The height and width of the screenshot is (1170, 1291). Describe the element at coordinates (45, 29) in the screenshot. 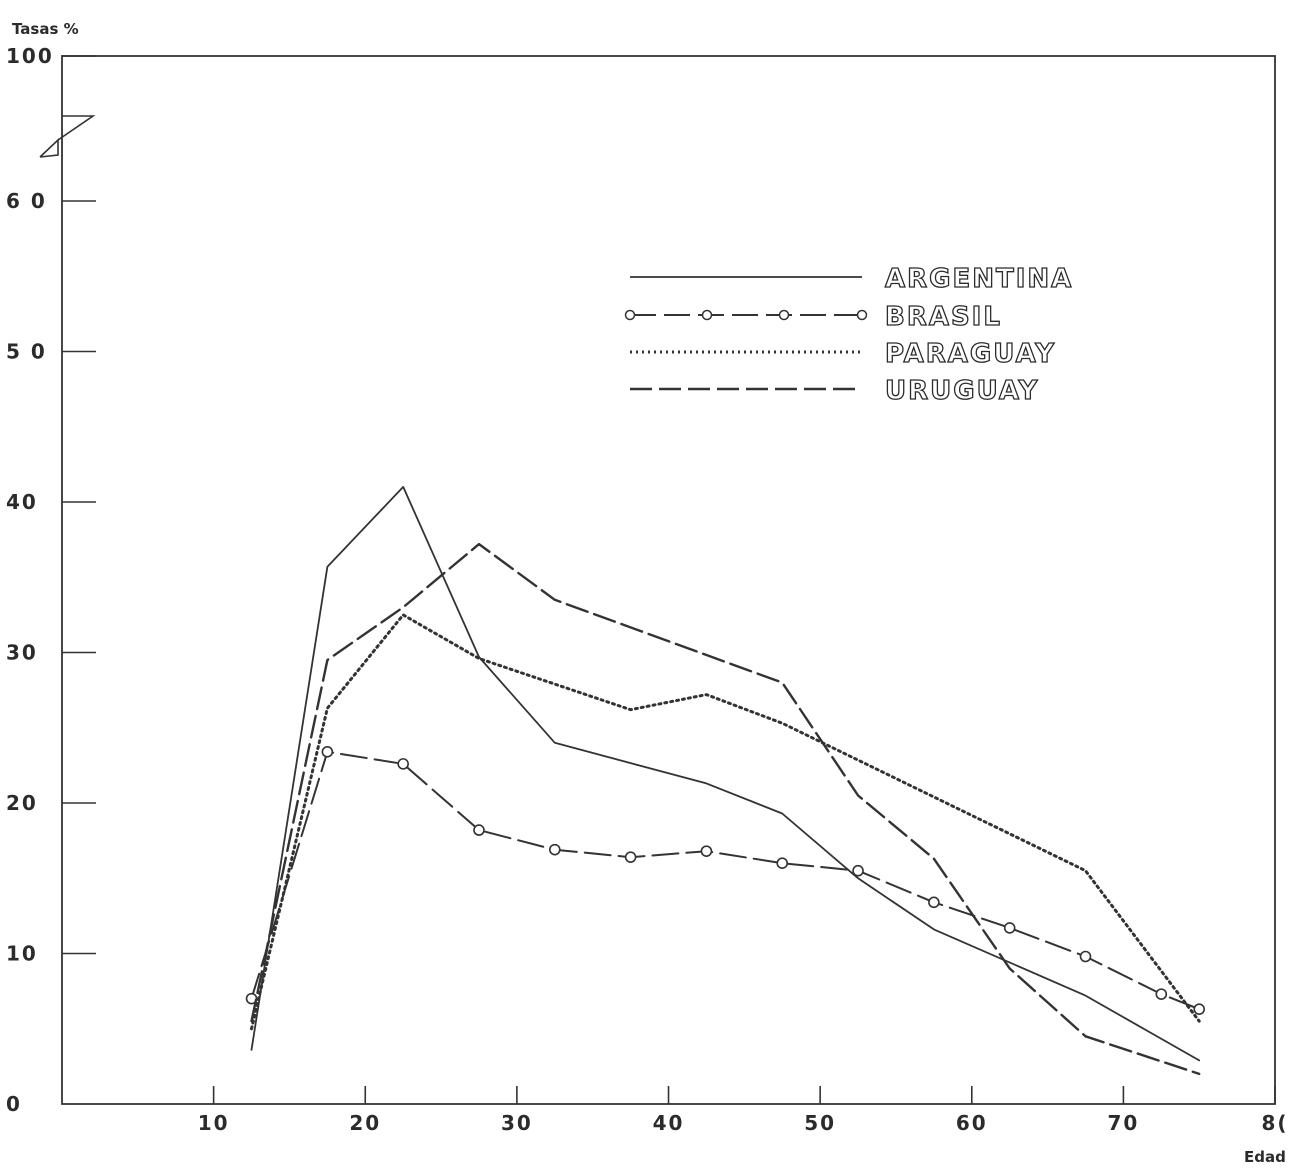

I see `y-axis-title: Tasas %` at that location.